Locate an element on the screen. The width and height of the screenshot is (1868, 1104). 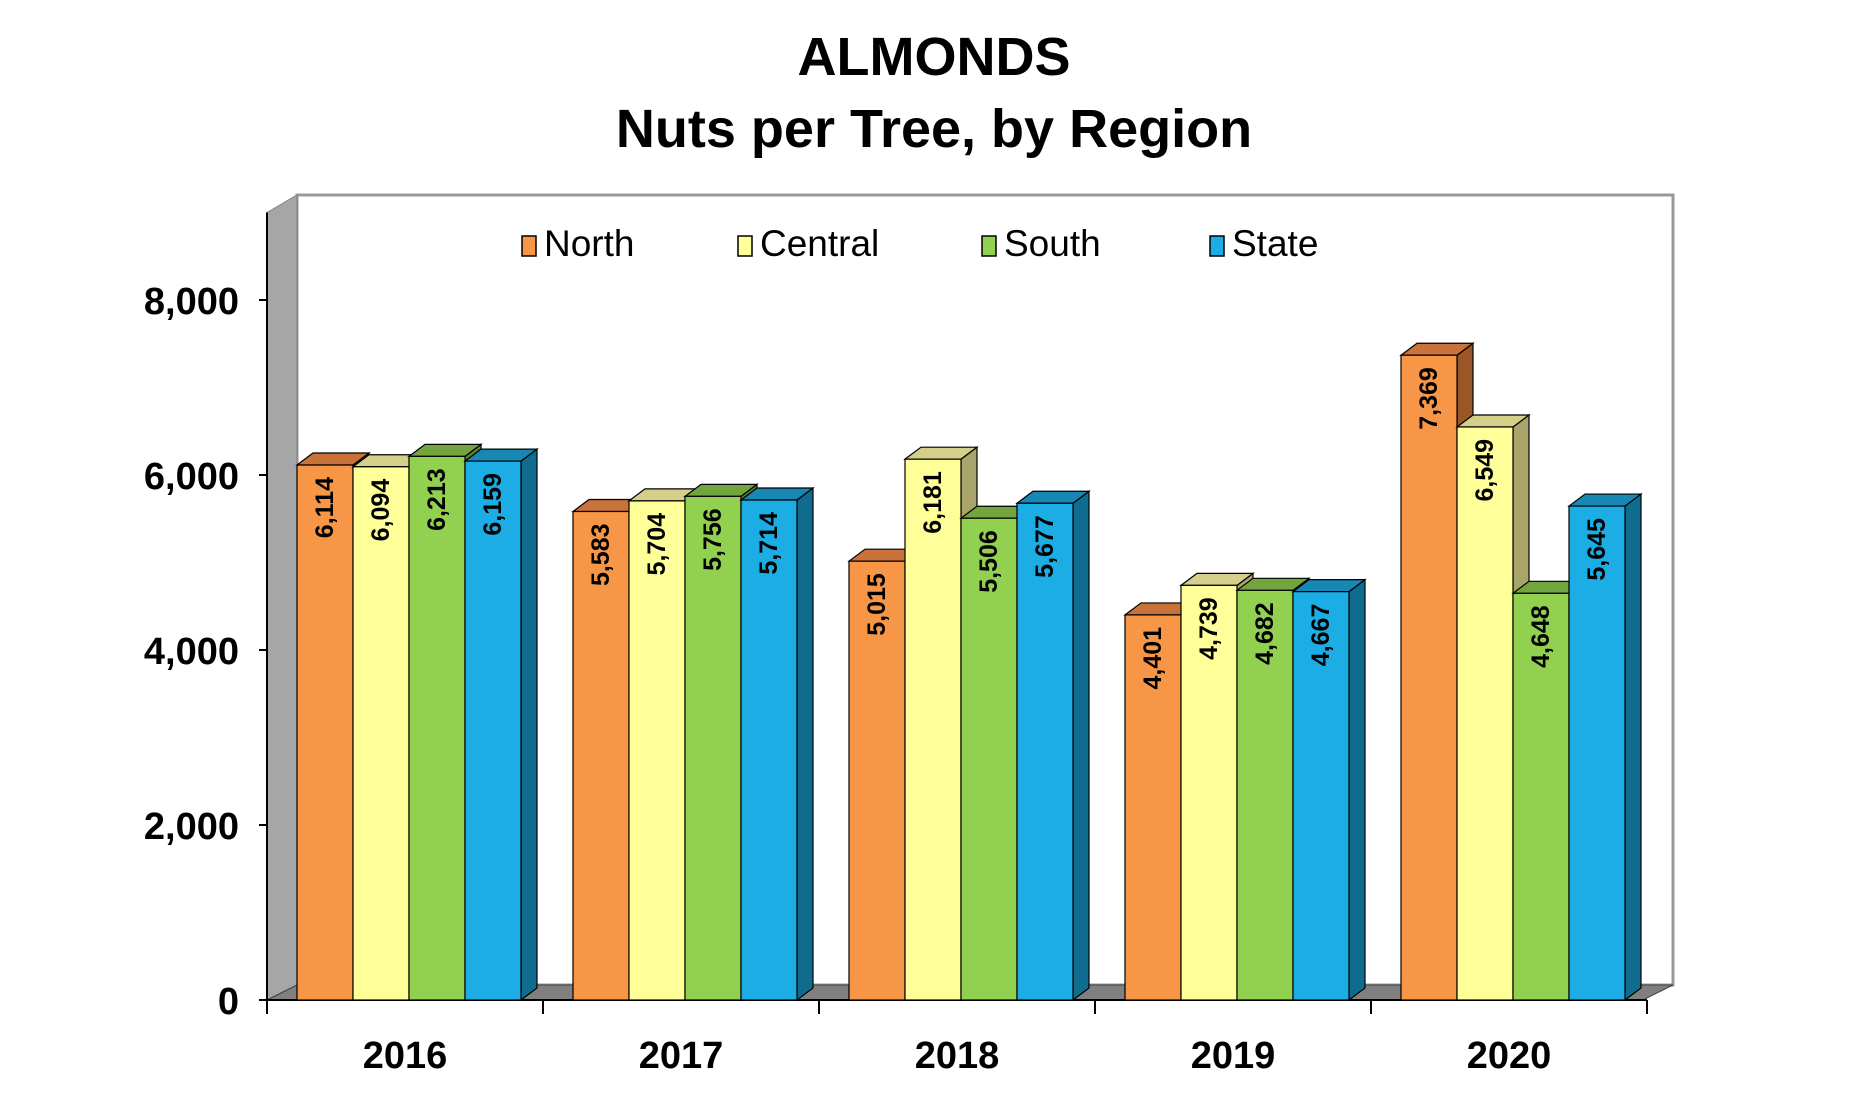
data-label: 5,677 is located at coordinates (1045, 546).